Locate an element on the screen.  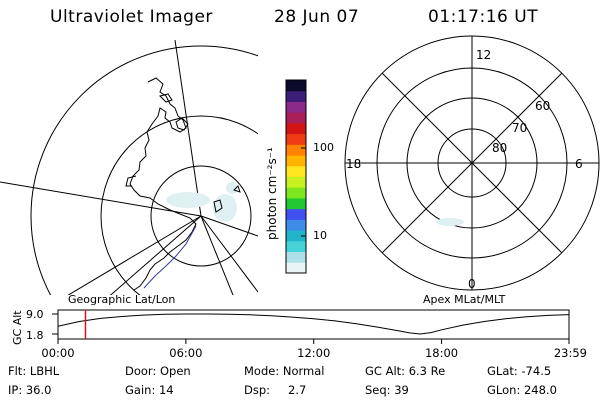
mlat-label-70: 70 is located at coordinates (519, 128).